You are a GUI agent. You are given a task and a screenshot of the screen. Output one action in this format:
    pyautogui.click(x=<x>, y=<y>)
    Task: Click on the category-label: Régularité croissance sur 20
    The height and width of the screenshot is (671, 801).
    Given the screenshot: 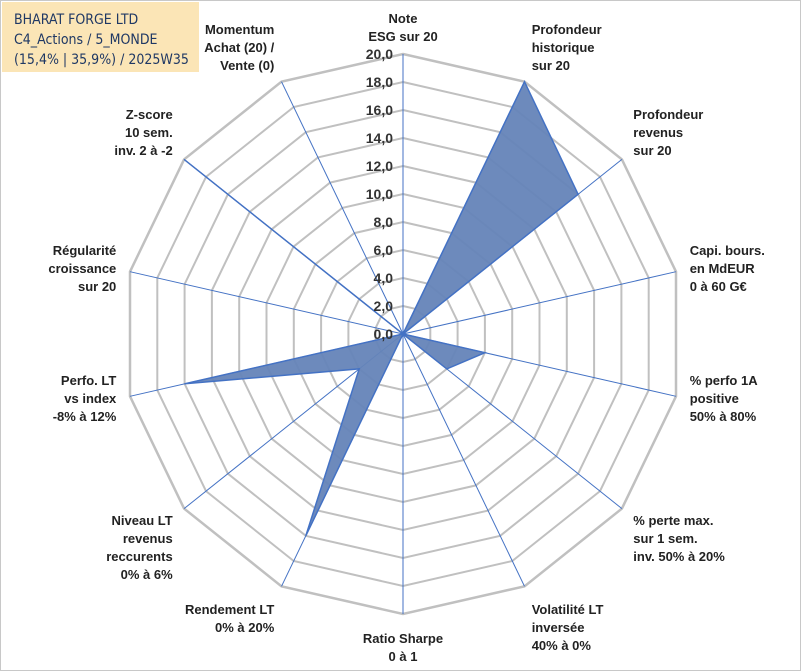 What is the action you would take?
    pyautogui.click(x=82, y=268)
    